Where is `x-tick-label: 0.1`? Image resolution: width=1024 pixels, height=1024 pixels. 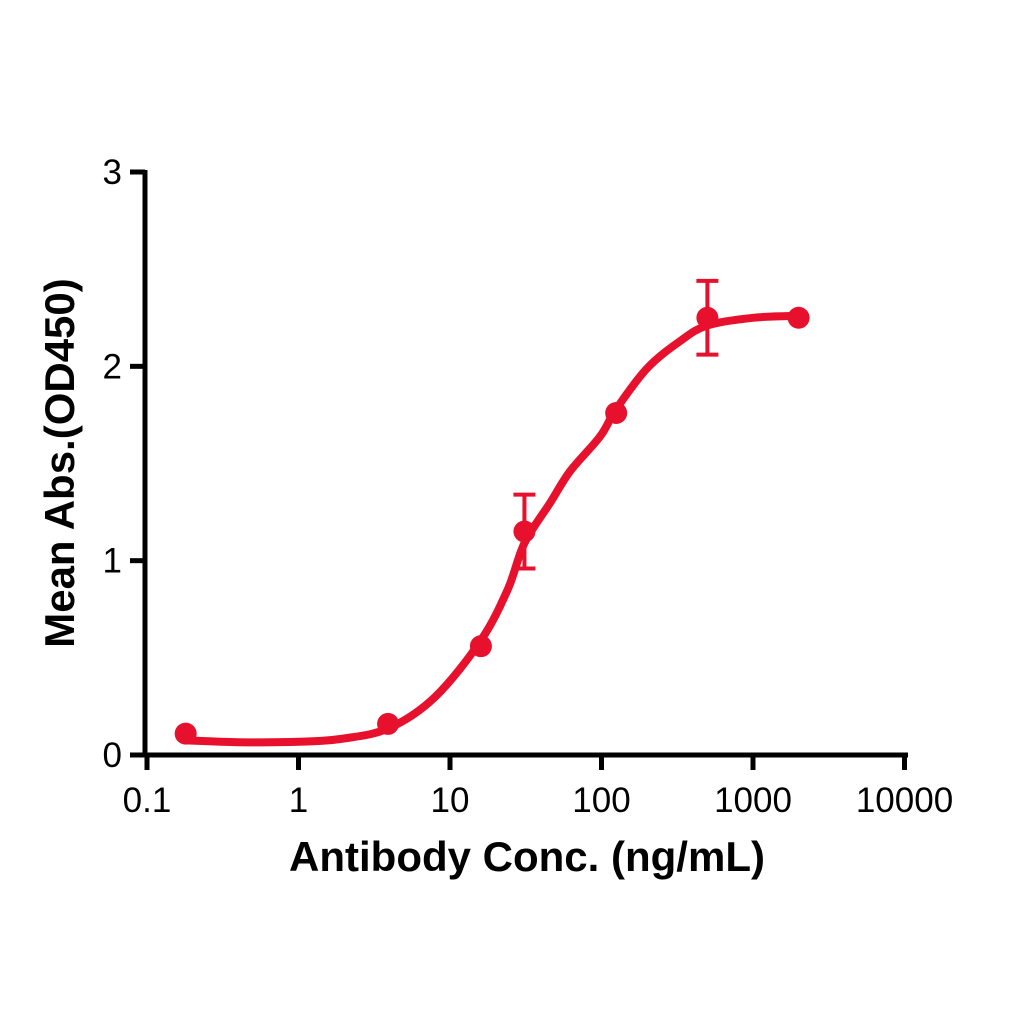 x-tick-label: 0.1 is located at coordinates (147, 800).